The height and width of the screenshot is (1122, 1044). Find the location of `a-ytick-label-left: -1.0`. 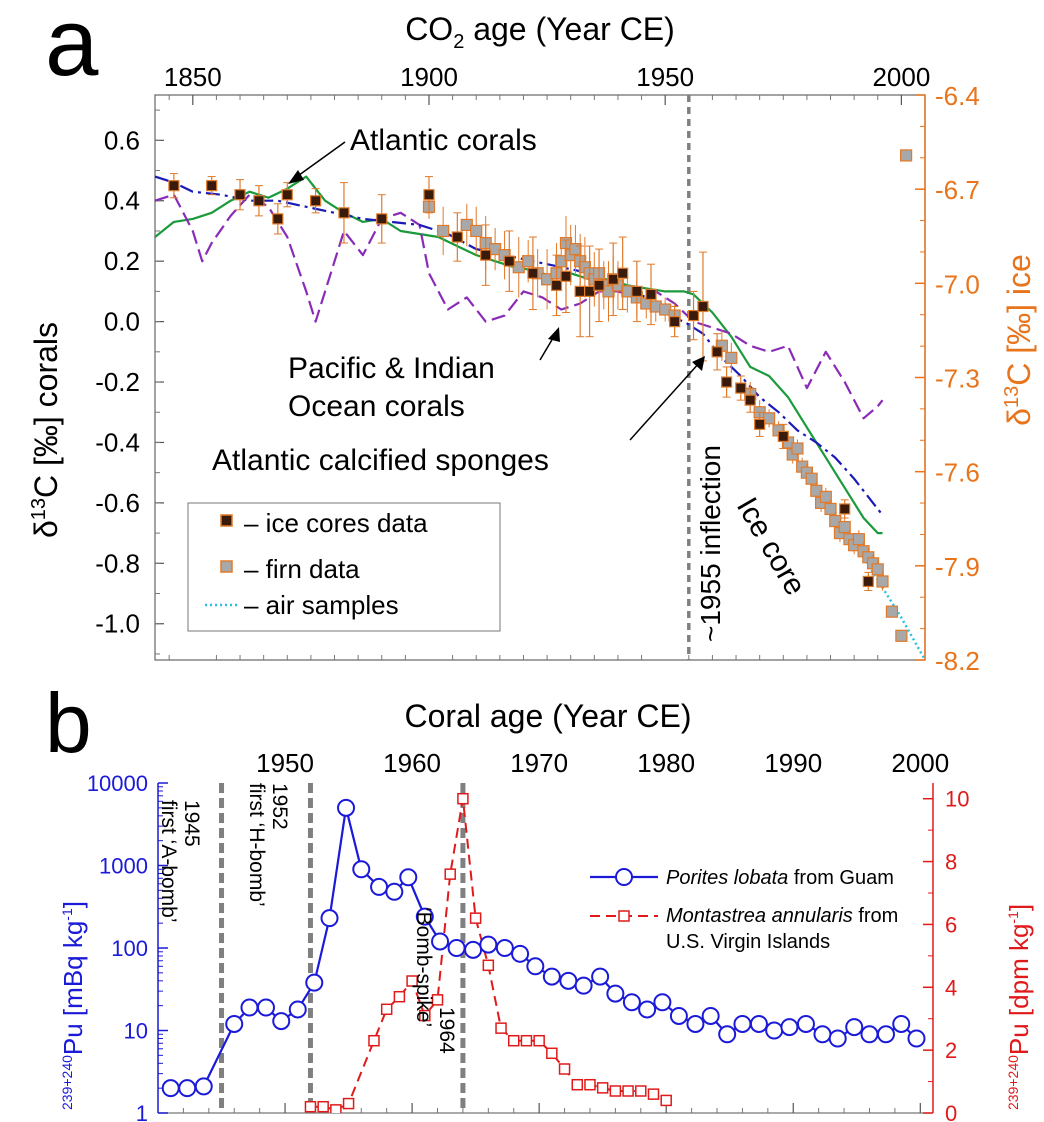

a-ytick-label-left: -1.0 is located at coordinates (117, 624).